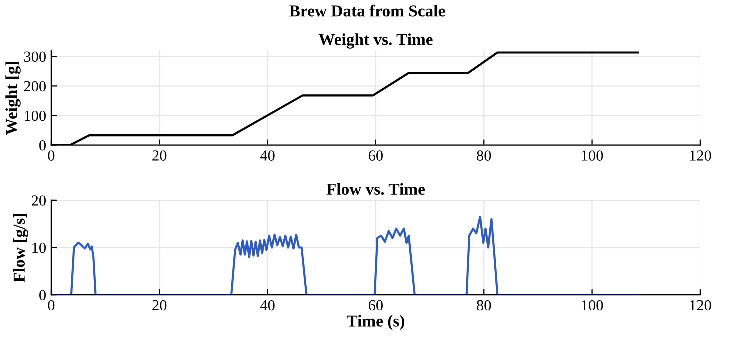 The image size is (735, 338). I want to click on y-tick-label: 300, so click(35, 57).